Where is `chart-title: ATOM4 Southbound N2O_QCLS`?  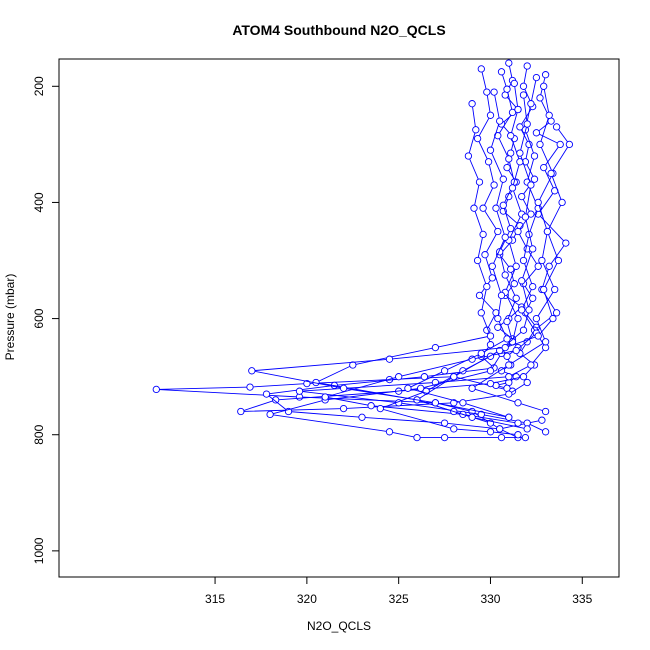 chart-title: ATOM4 Southbound N2O_QCLS is located at coordinates (338, 30).